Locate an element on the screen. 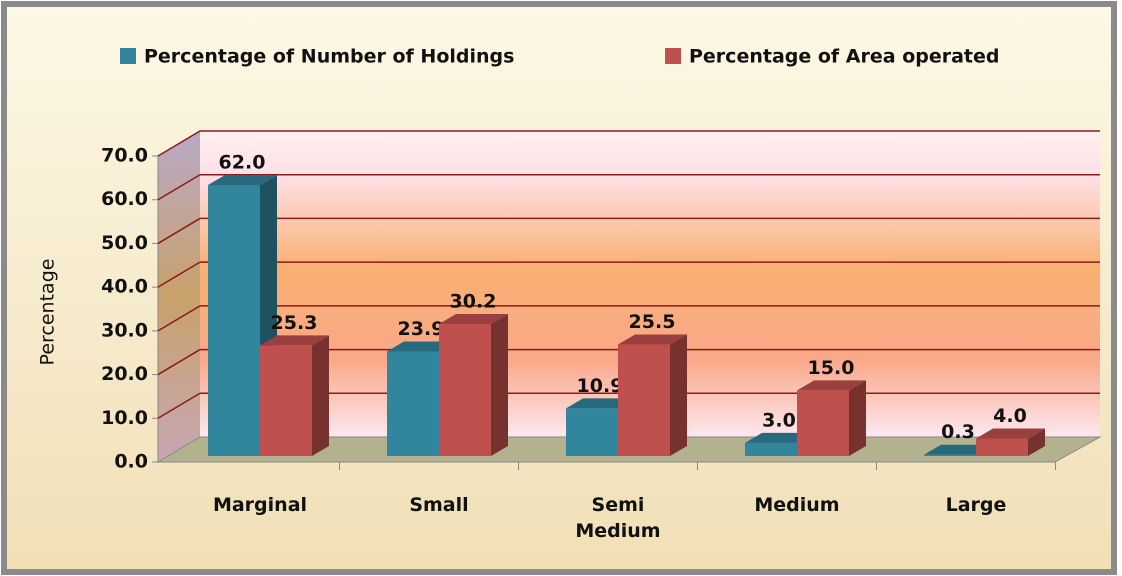 The image size is (1122, 576). value-label: 30.2 is located at coordinates (473, 301).